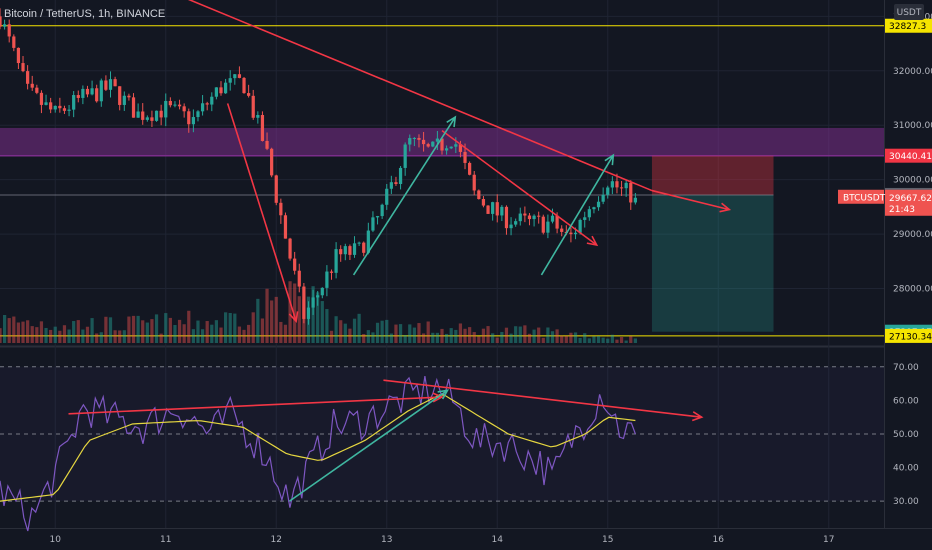 The image size is (932, 550). I want to click on time-tick-label: 15, so click(607, 540).